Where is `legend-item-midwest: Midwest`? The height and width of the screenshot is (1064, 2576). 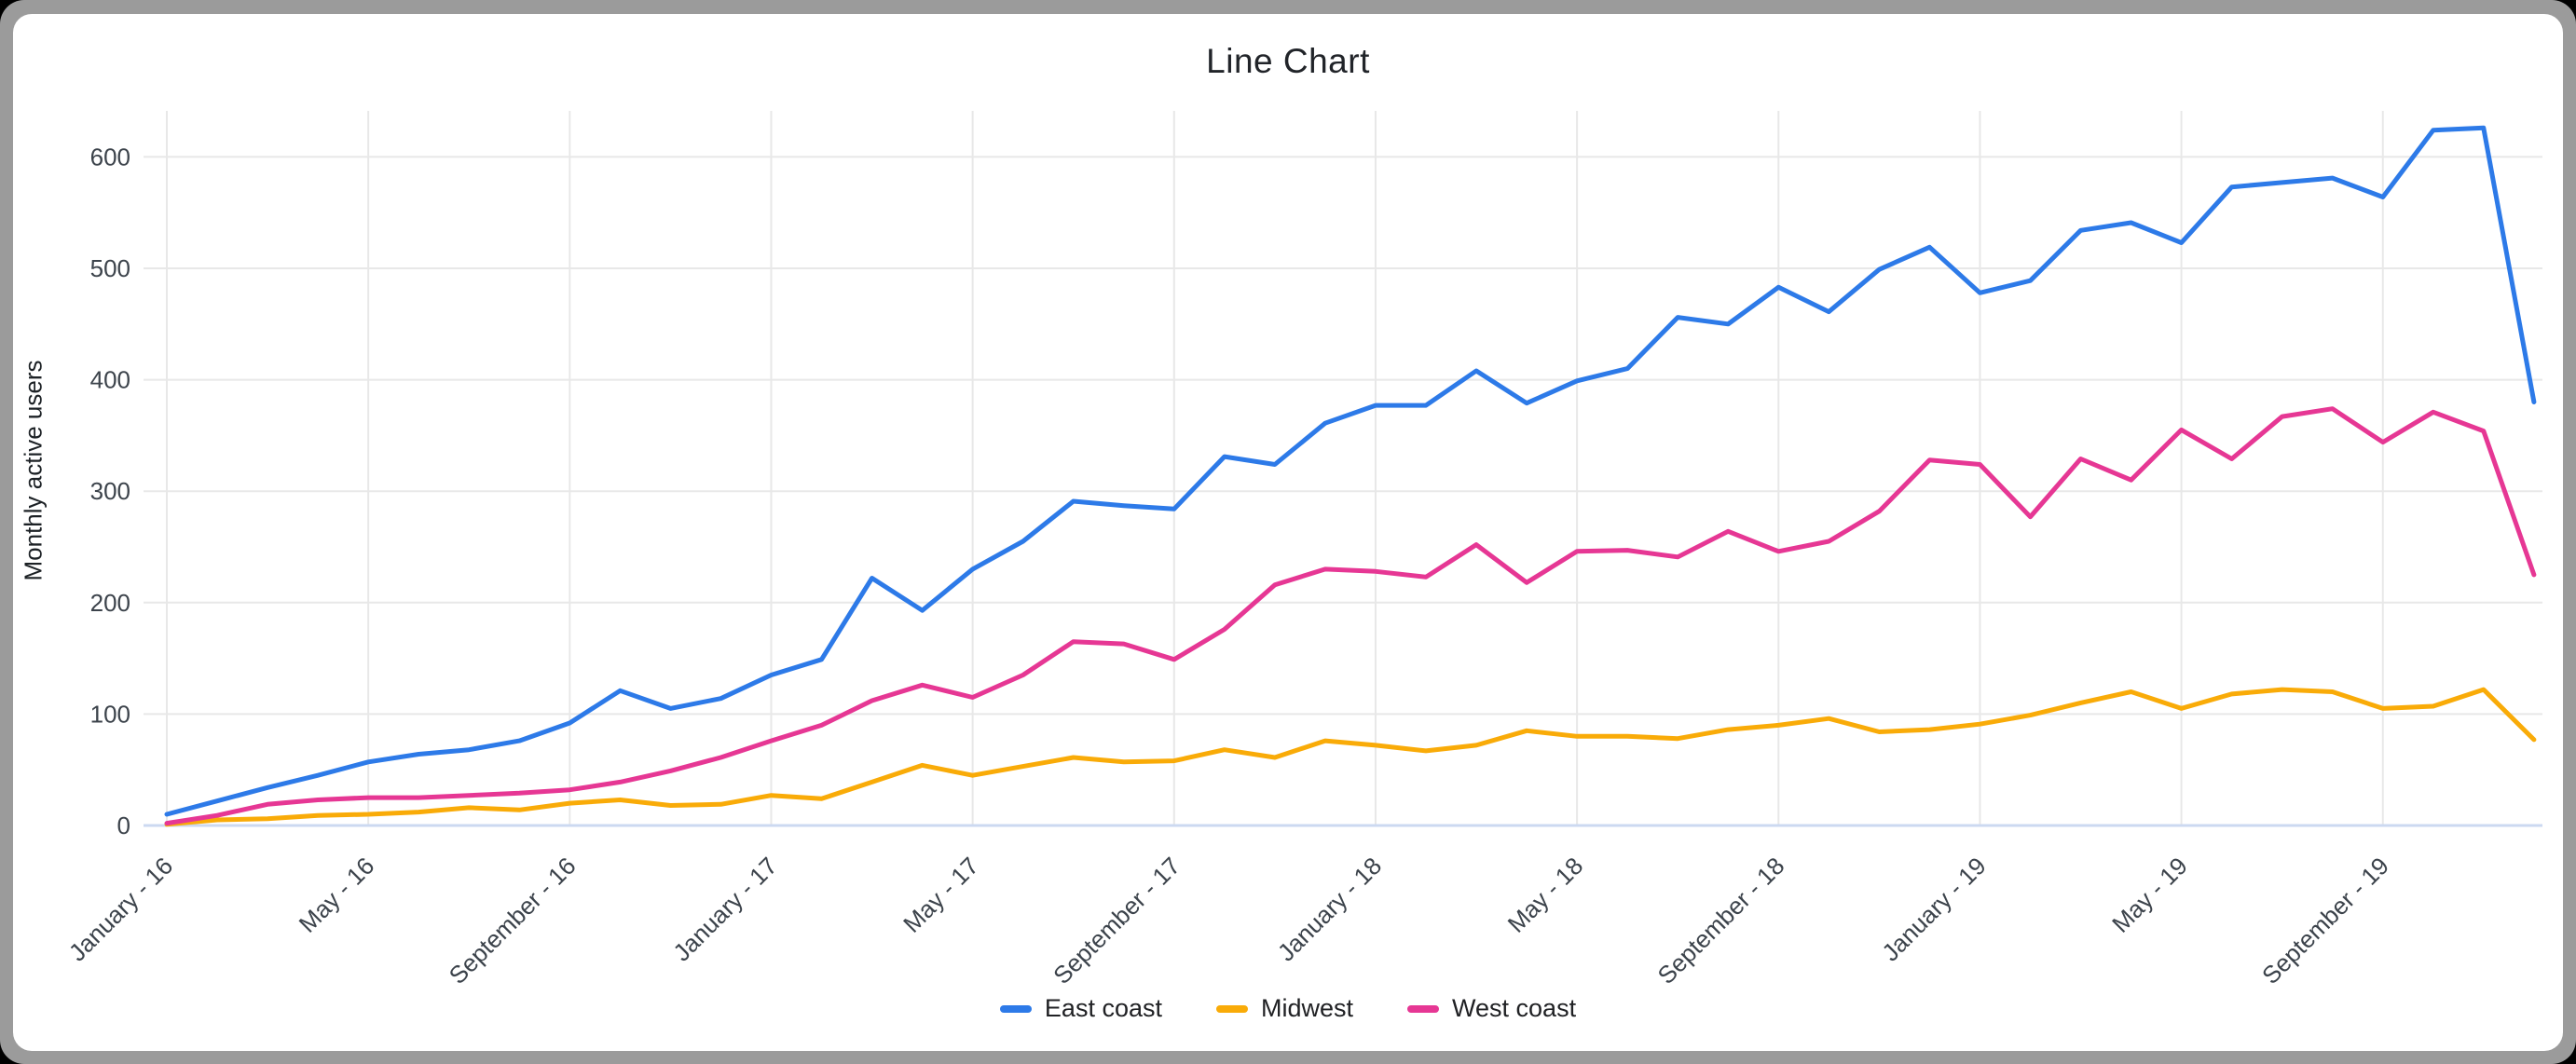
legend-item-midwest: Midwest is located at coordinates (1284, 1008).